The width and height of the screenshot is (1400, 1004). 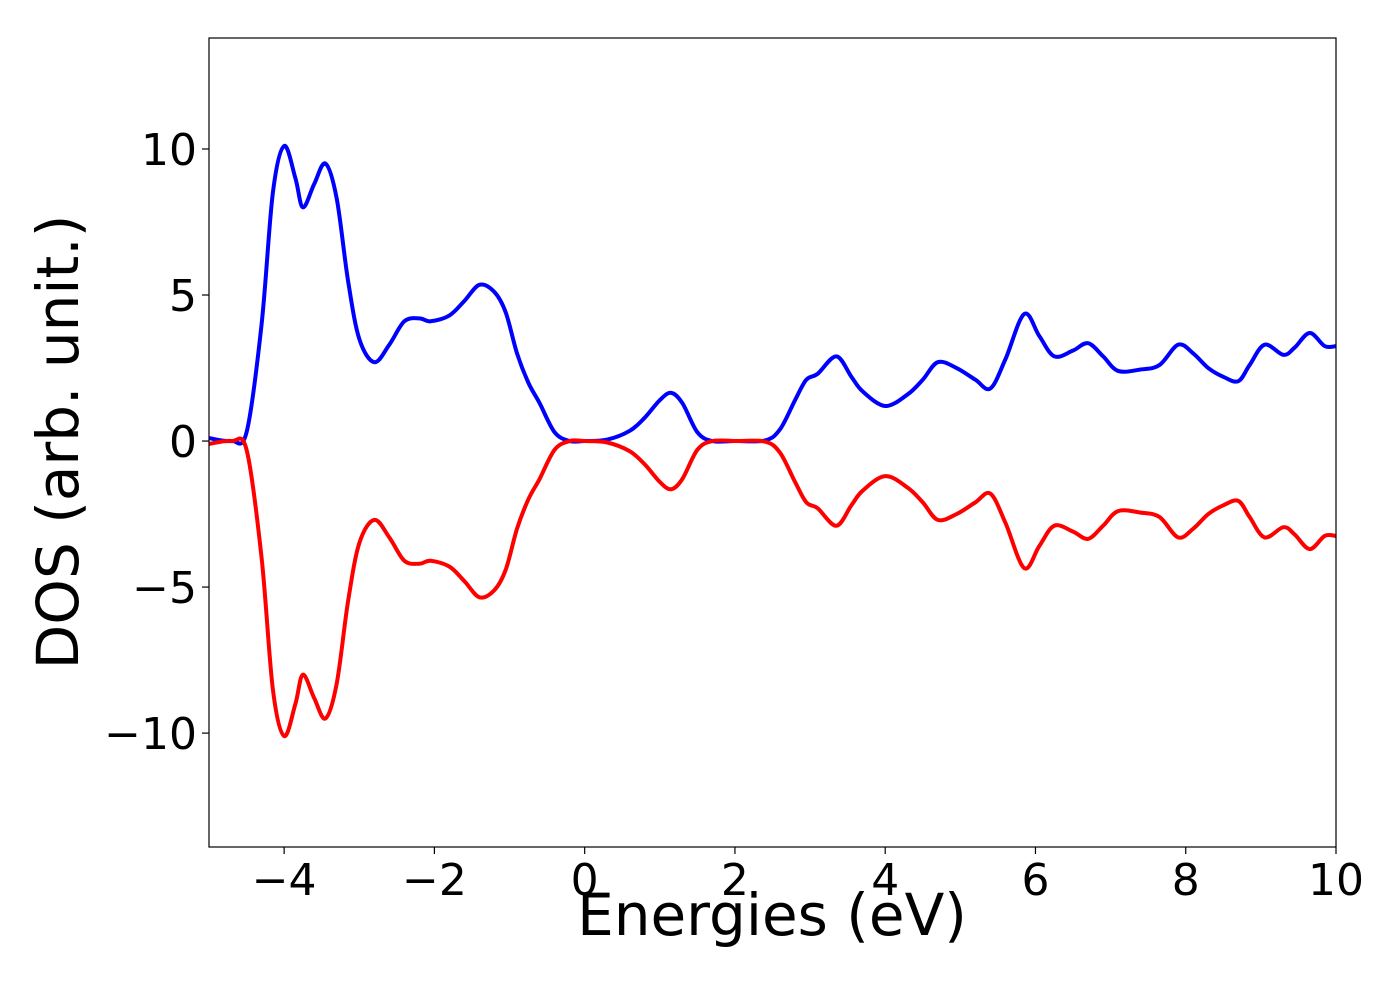 What do you see at coordinates (183, 296) in the screenshot?
I see `y-tick-label: 5` at bounding box center [183, 296].